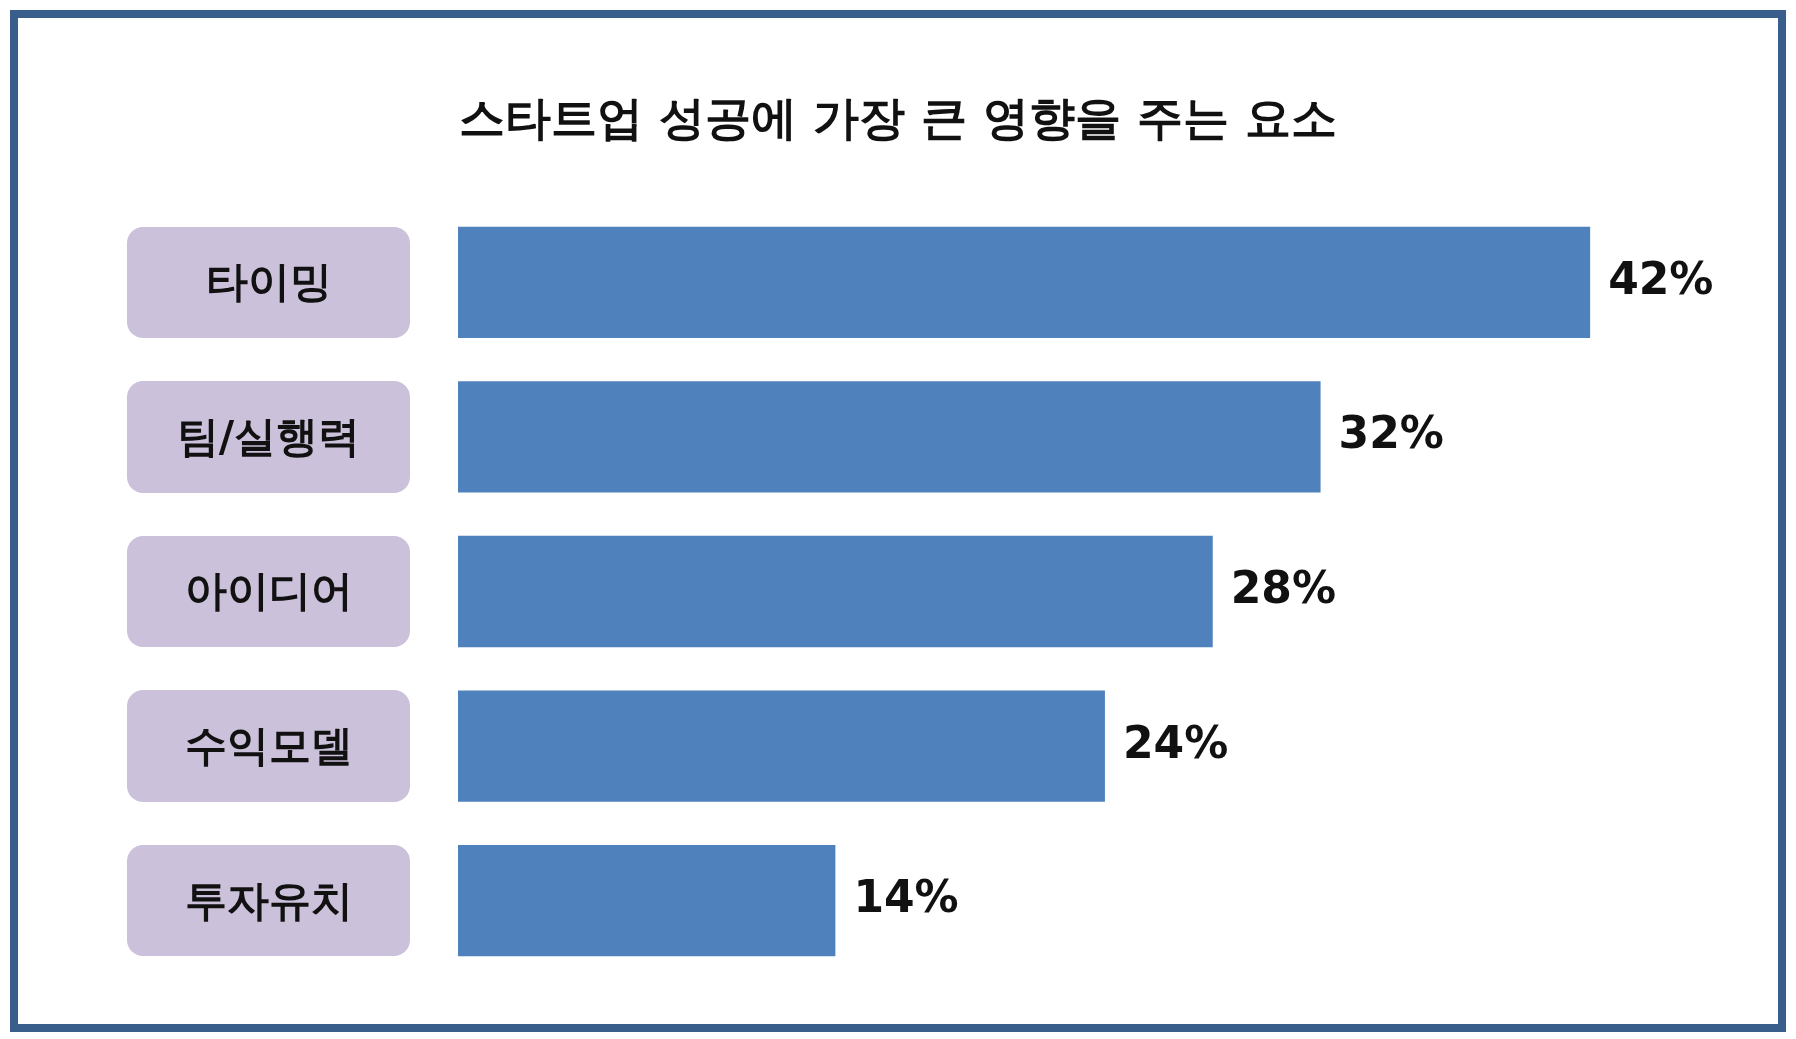  I want to click on label-pill: 수익모델, so click(268, 746).